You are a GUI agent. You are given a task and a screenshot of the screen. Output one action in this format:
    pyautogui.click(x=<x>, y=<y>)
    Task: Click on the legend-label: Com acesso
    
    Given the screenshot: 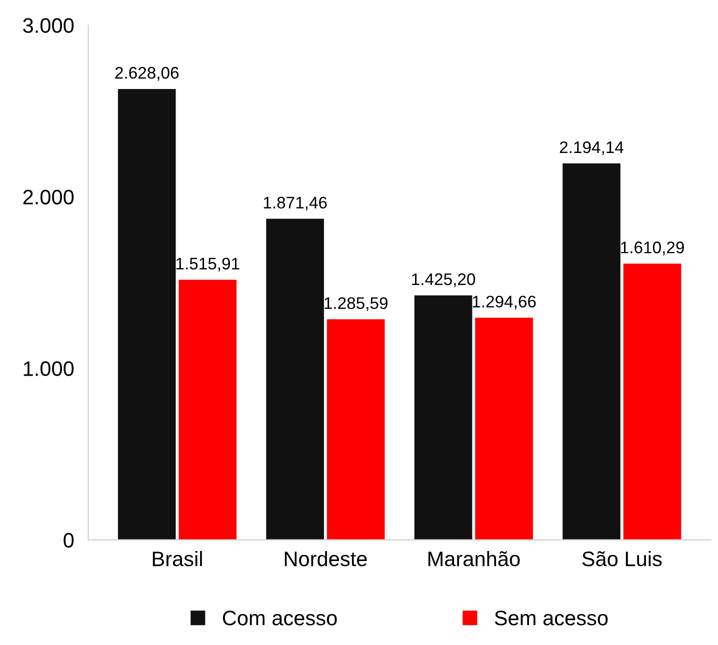 What is the action you would take?
    pyautogui.click(x=279, y=618)
    